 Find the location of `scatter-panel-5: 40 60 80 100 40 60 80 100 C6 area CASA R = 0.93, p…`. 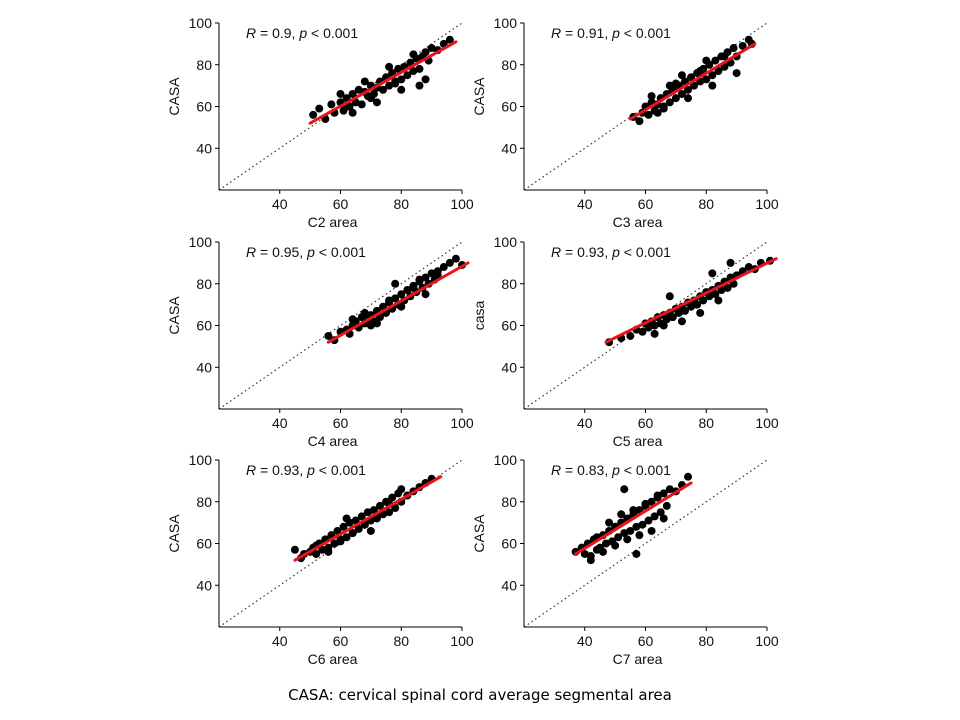

scatter-panel-5: 40 60 80 100 40 60 80 100 C6 area CASA R = 0.93, p… is located at coordinates (320, 559).